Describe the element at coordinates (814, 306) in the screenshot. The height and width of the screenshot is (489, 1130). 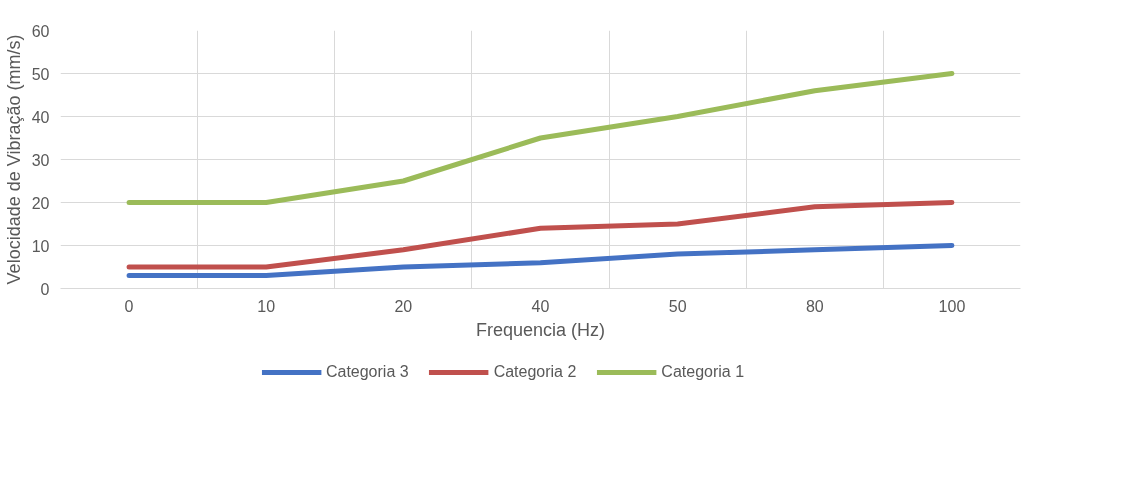
I see `x-tick-label: 80` at that location.